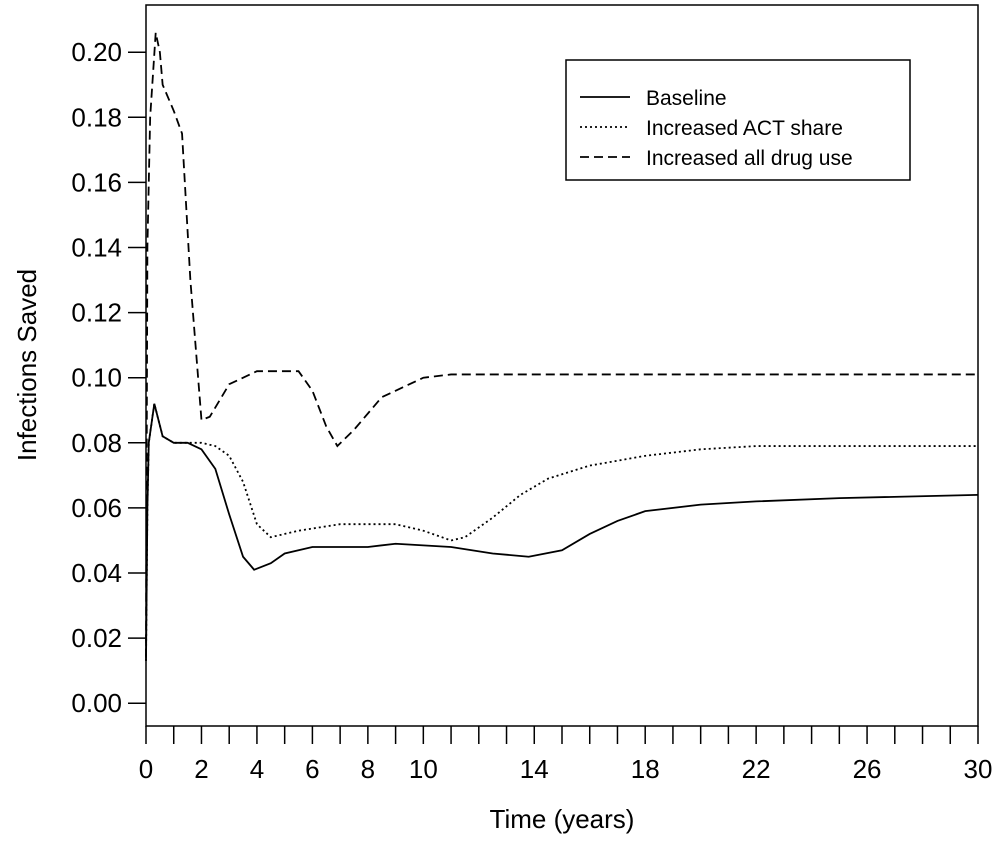  Describe the element at coordinates (96, 573) in the screenshot. I see `y-tick-label: 0.04` at that location.